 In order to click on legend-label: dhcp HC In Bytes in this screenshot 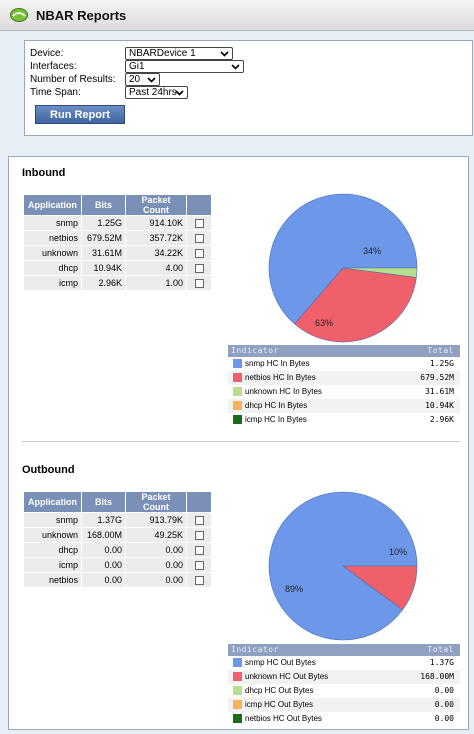, I will do `click(276, 405)`.